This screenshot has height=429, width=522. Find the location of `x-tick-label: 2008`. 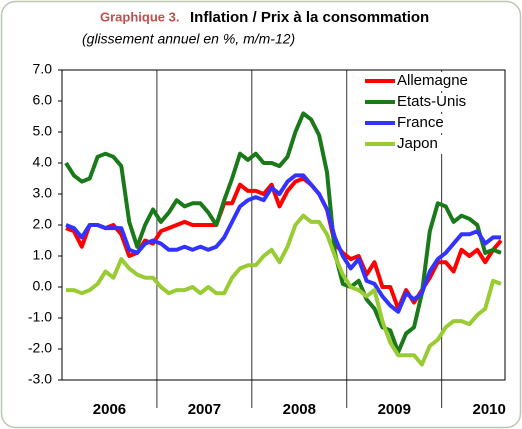

x-tick-label: 2008 is located at coordinates (299, 409).